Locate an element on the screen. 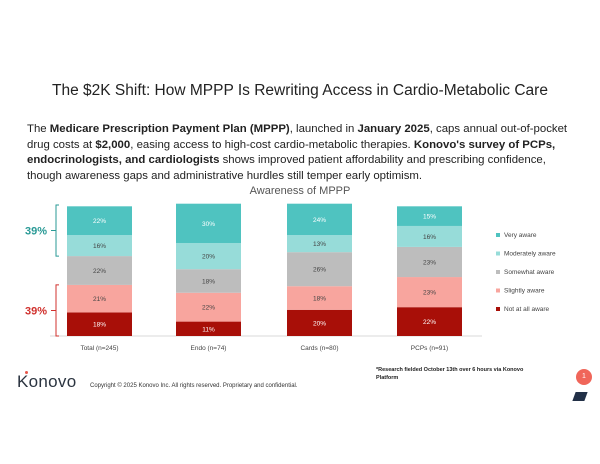  x-tick-label: Total (n=245) is located at coordinates (99, 348).